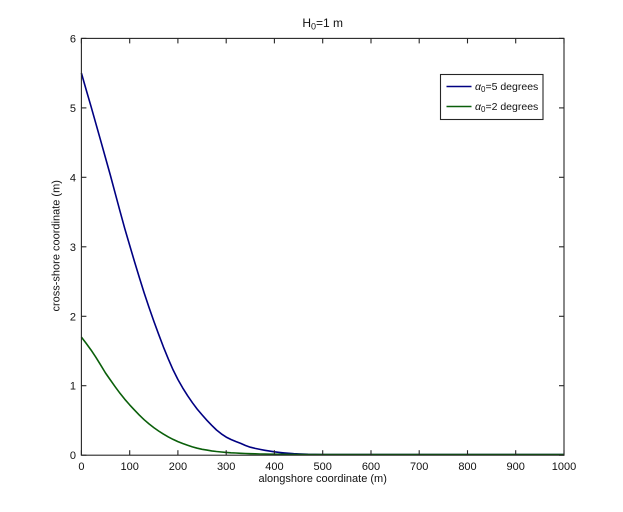 The image size is (623, 512). Describe the element at coordinates (73, 248) in the screenshot. I see `svg-text: 3` at that location.